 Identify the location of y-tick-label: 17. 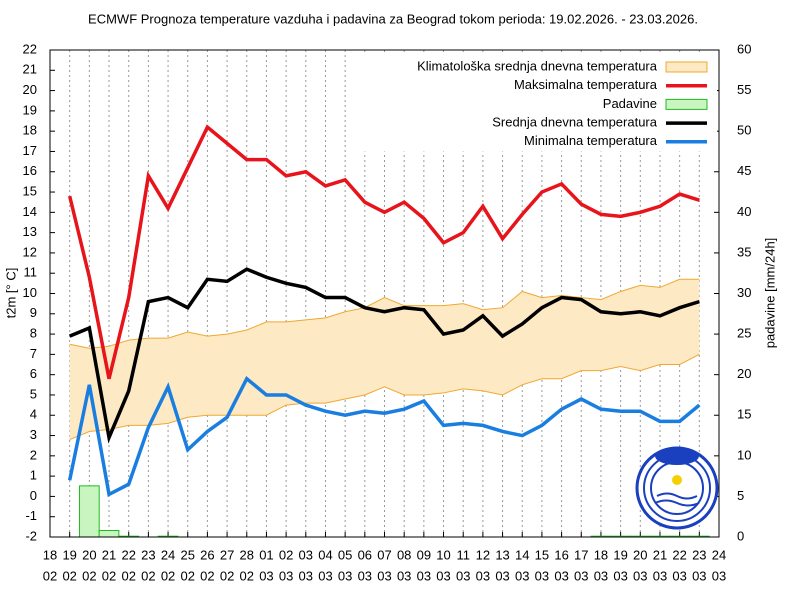
(30, 150).